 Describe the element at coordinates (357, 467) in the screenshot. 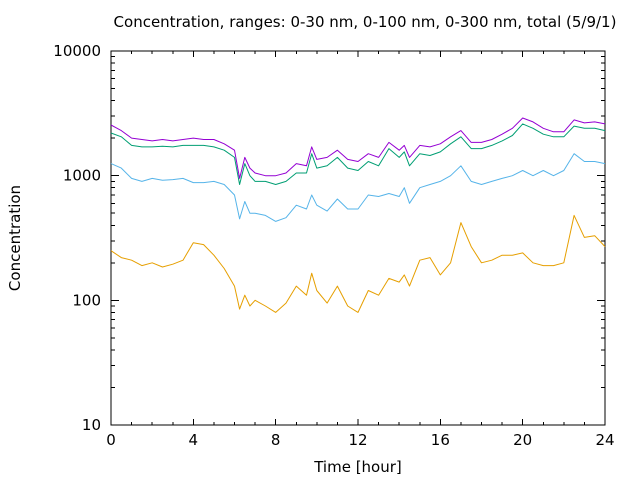

I see `x-axis-label: Time [hour]` at that location.